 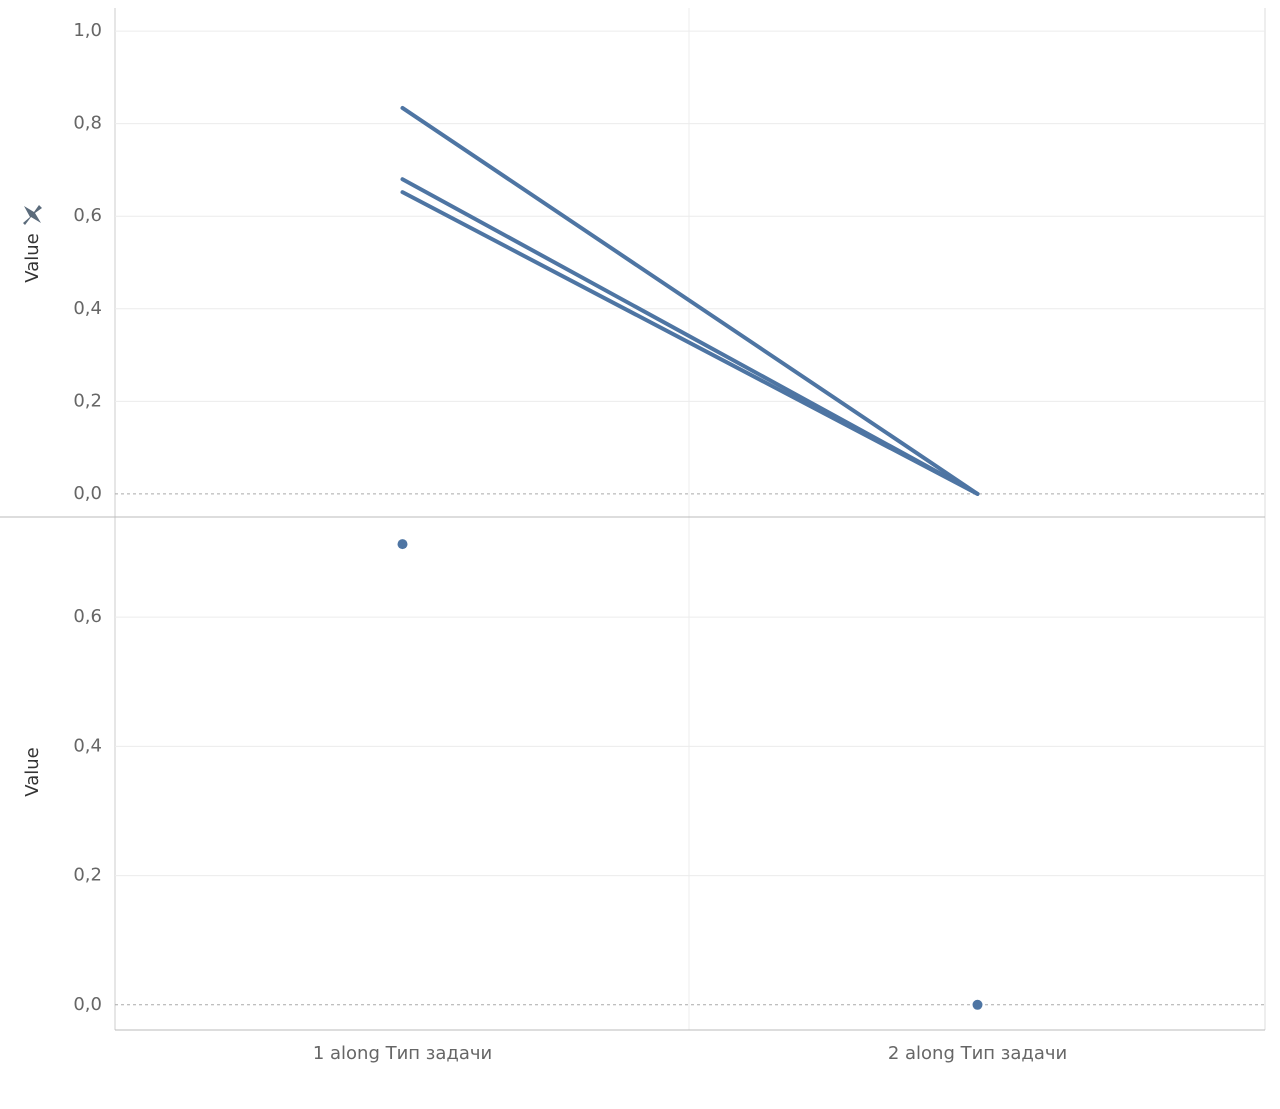 I want to click on y-tick-label: 1,0, so click(x=87, y=30).